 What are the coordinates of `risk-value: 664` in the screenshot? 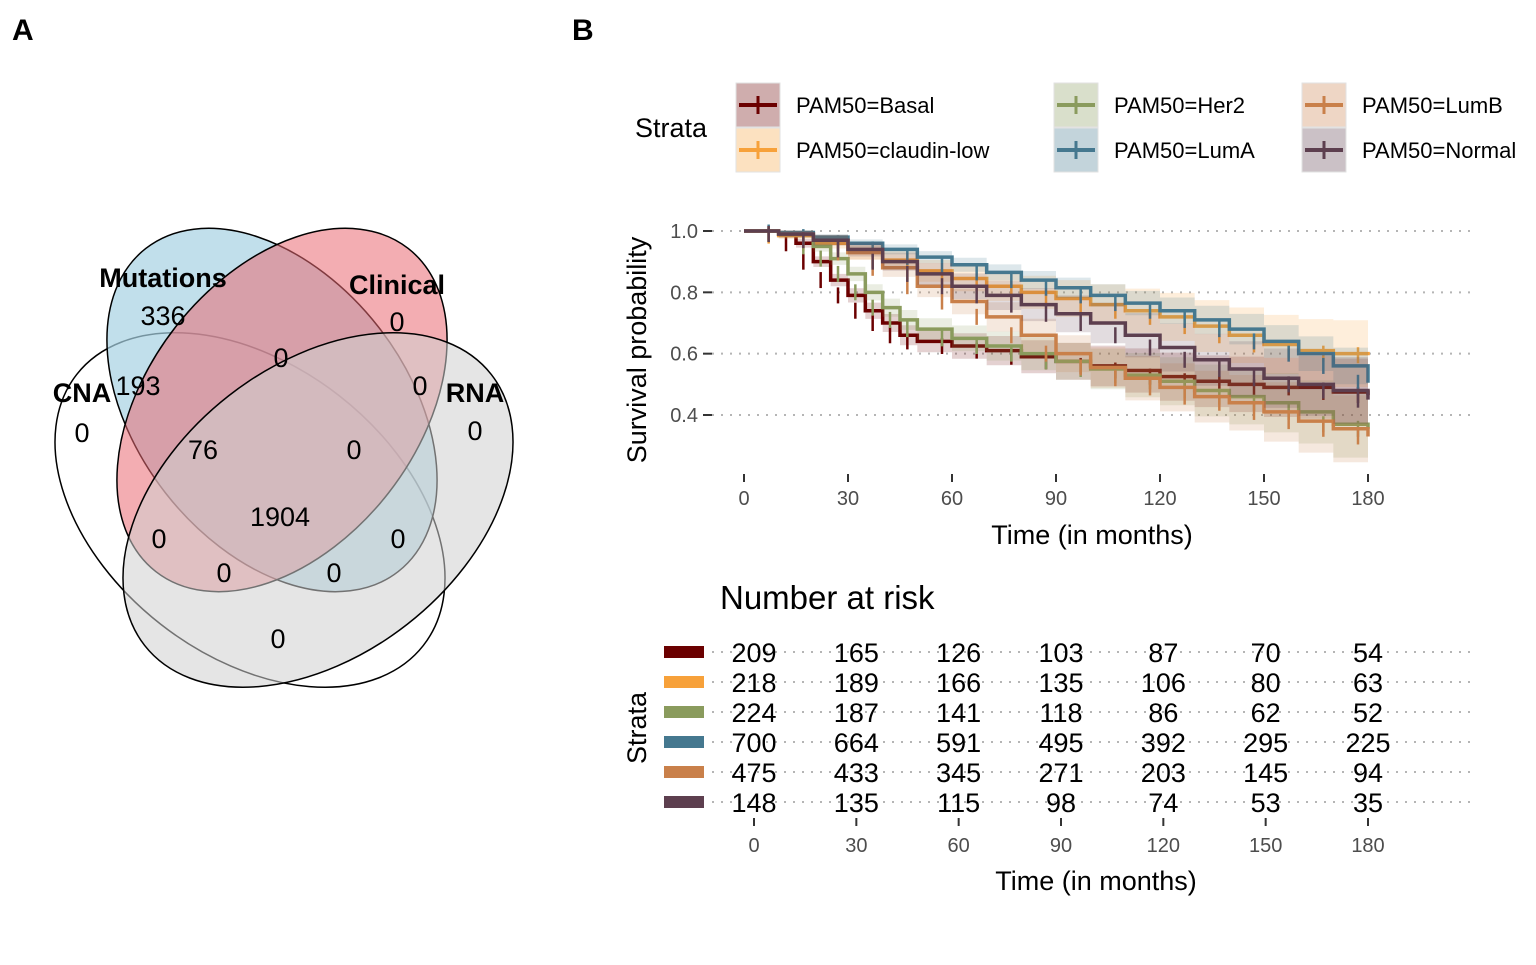 It's located at (856, 743).